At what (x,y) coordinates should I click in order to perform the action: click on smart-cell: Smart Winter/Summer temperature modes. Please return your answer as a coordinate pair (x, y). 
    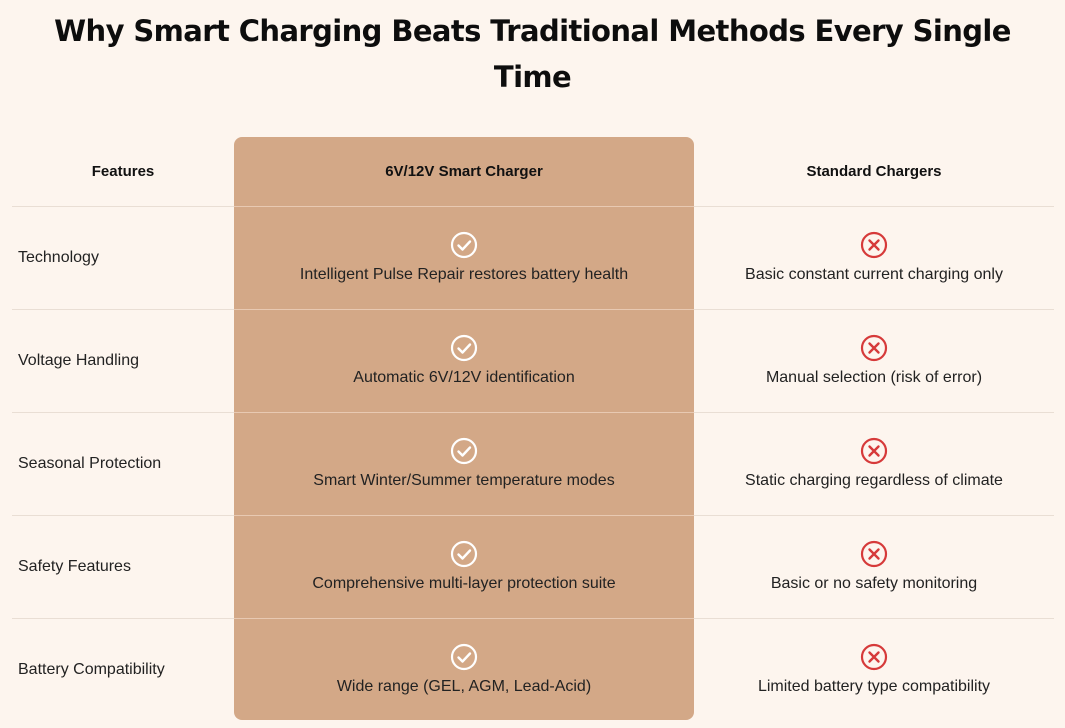
    Looking at the image, I should click on (464, 464).